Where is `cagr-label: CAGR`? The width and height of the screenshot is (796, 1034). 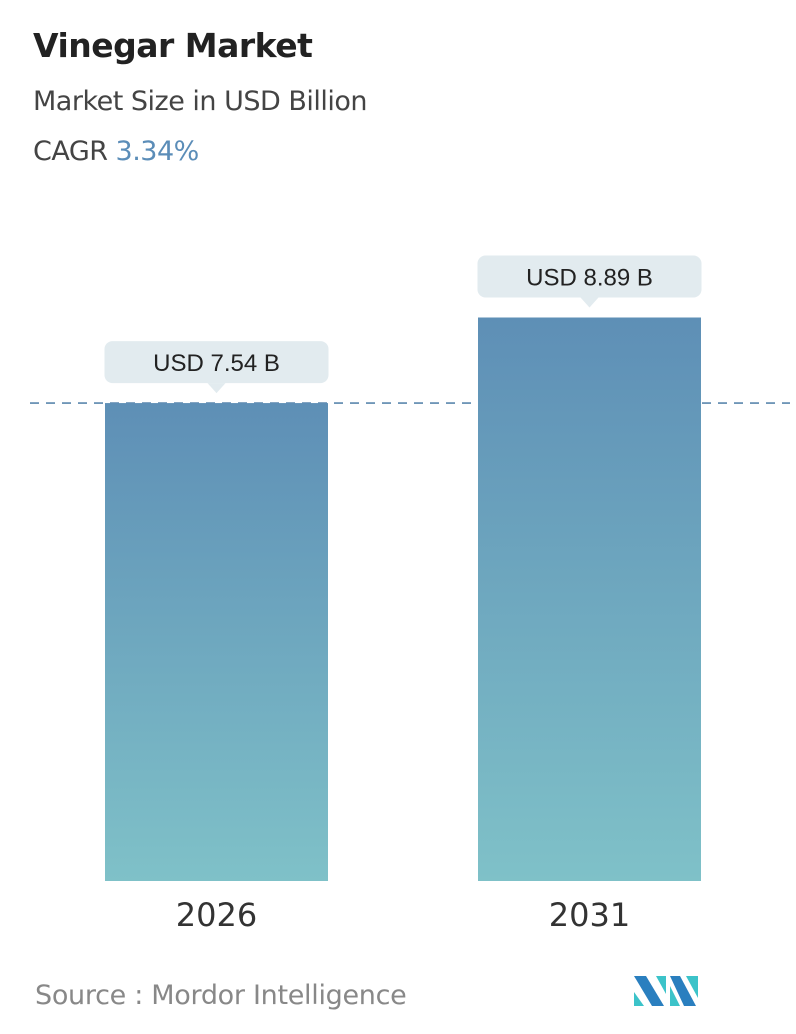 cagr-label: CAGR is located at coordinates (70, 151).